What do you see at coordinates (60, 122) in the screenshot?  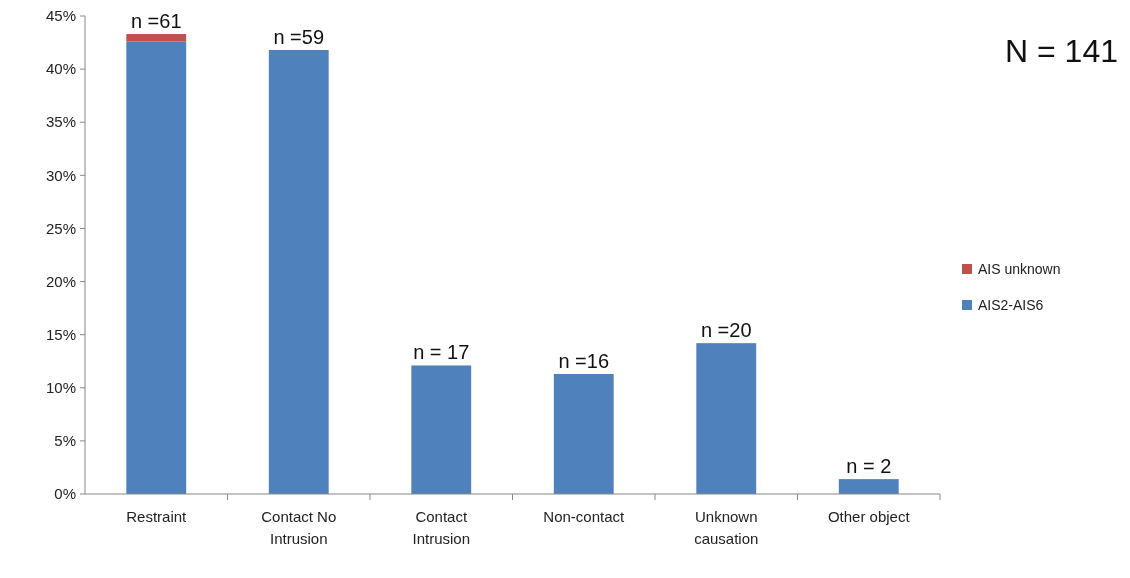 I see `y-tick-label: 35%` at bounding box center [60, 122].